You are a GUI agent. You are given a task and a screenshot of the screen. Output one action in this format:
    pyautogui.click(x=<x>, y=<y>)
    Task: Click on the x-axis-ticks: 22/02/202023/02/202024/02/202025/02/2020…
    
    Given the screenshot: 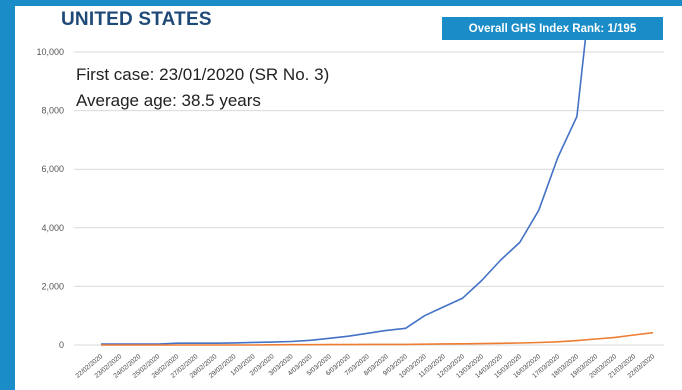 What is the action you would take?
    pyautogui.click(x=365, y=366)
    